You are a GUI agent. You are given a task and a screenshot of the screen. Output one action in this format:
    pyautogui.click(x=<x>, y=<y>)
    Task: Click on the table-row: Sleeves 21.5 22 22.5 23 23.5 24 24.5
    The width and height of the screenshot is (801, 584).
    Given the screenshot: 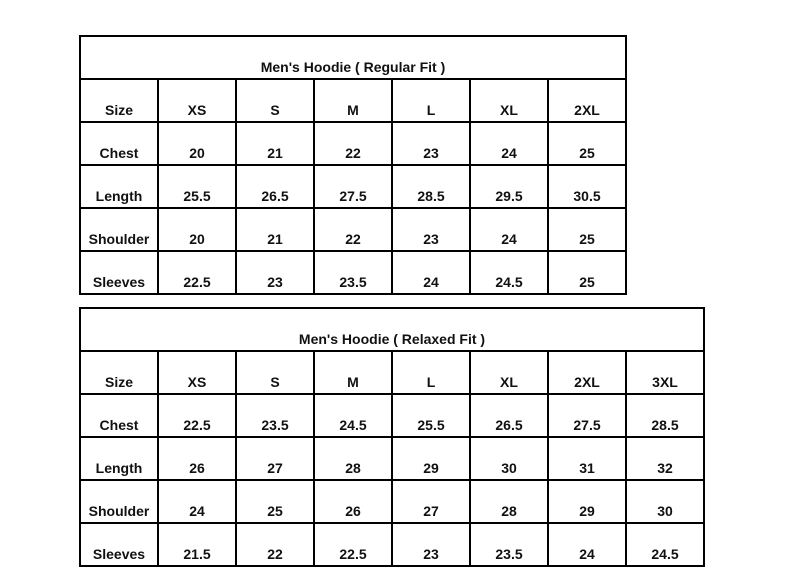 What is the action you would take?
    pyautogui.click(x=392, y=544)
    